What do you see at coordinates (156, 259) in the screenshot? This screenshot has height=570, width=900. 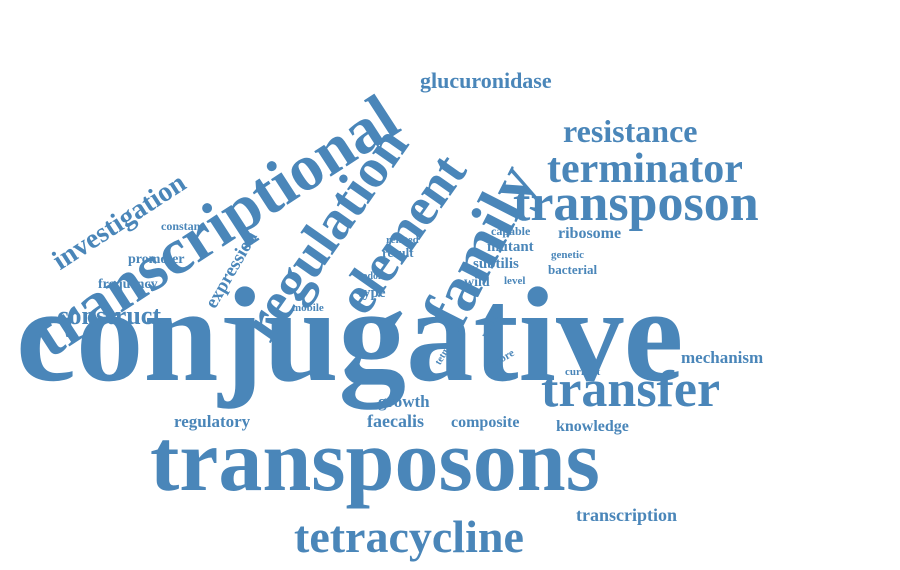 I see `word-promoter: promoter` at bounding box center [156, 259].